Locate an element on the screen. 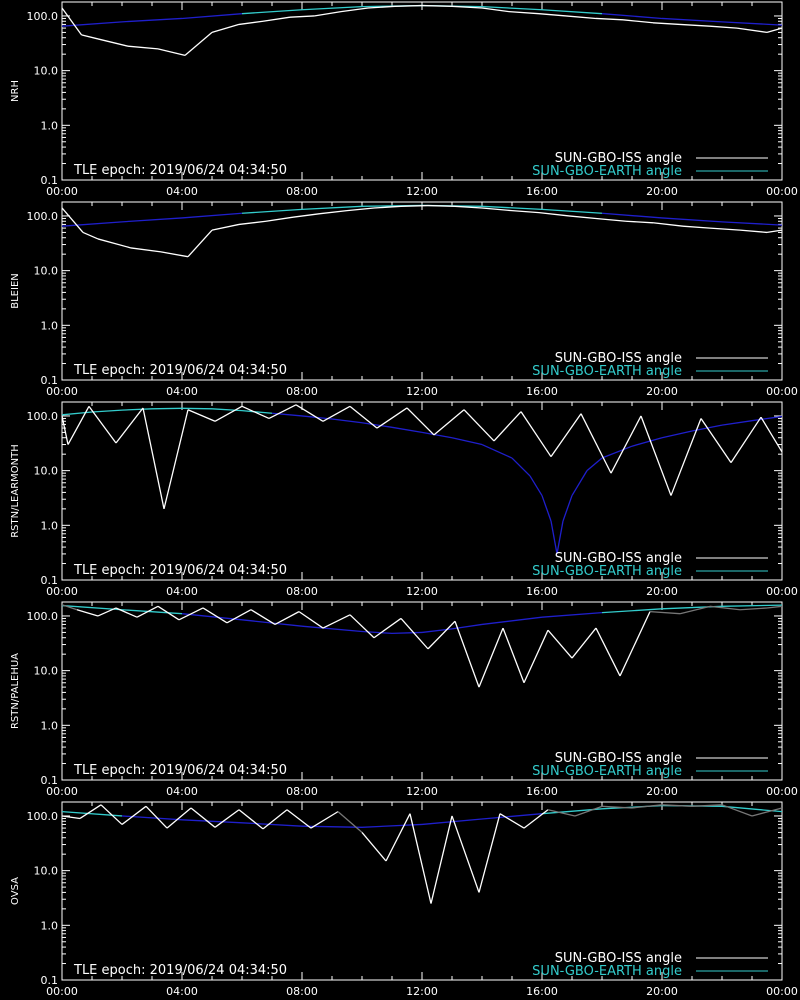 This screenshot has width=800, height=1000. x-tick-label: 20:00 is located at coordinates (662, 991).